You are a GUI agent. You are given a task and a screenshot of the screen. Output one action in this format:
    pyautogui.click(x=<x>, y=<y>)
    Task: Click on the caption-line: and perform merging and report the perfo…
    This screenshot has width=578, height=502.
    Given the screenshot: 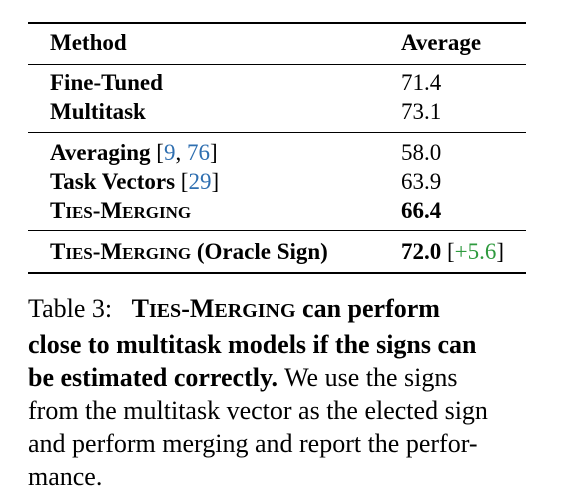 What is the action you would take?
    pyautogui.click(x=253, y=443)
    